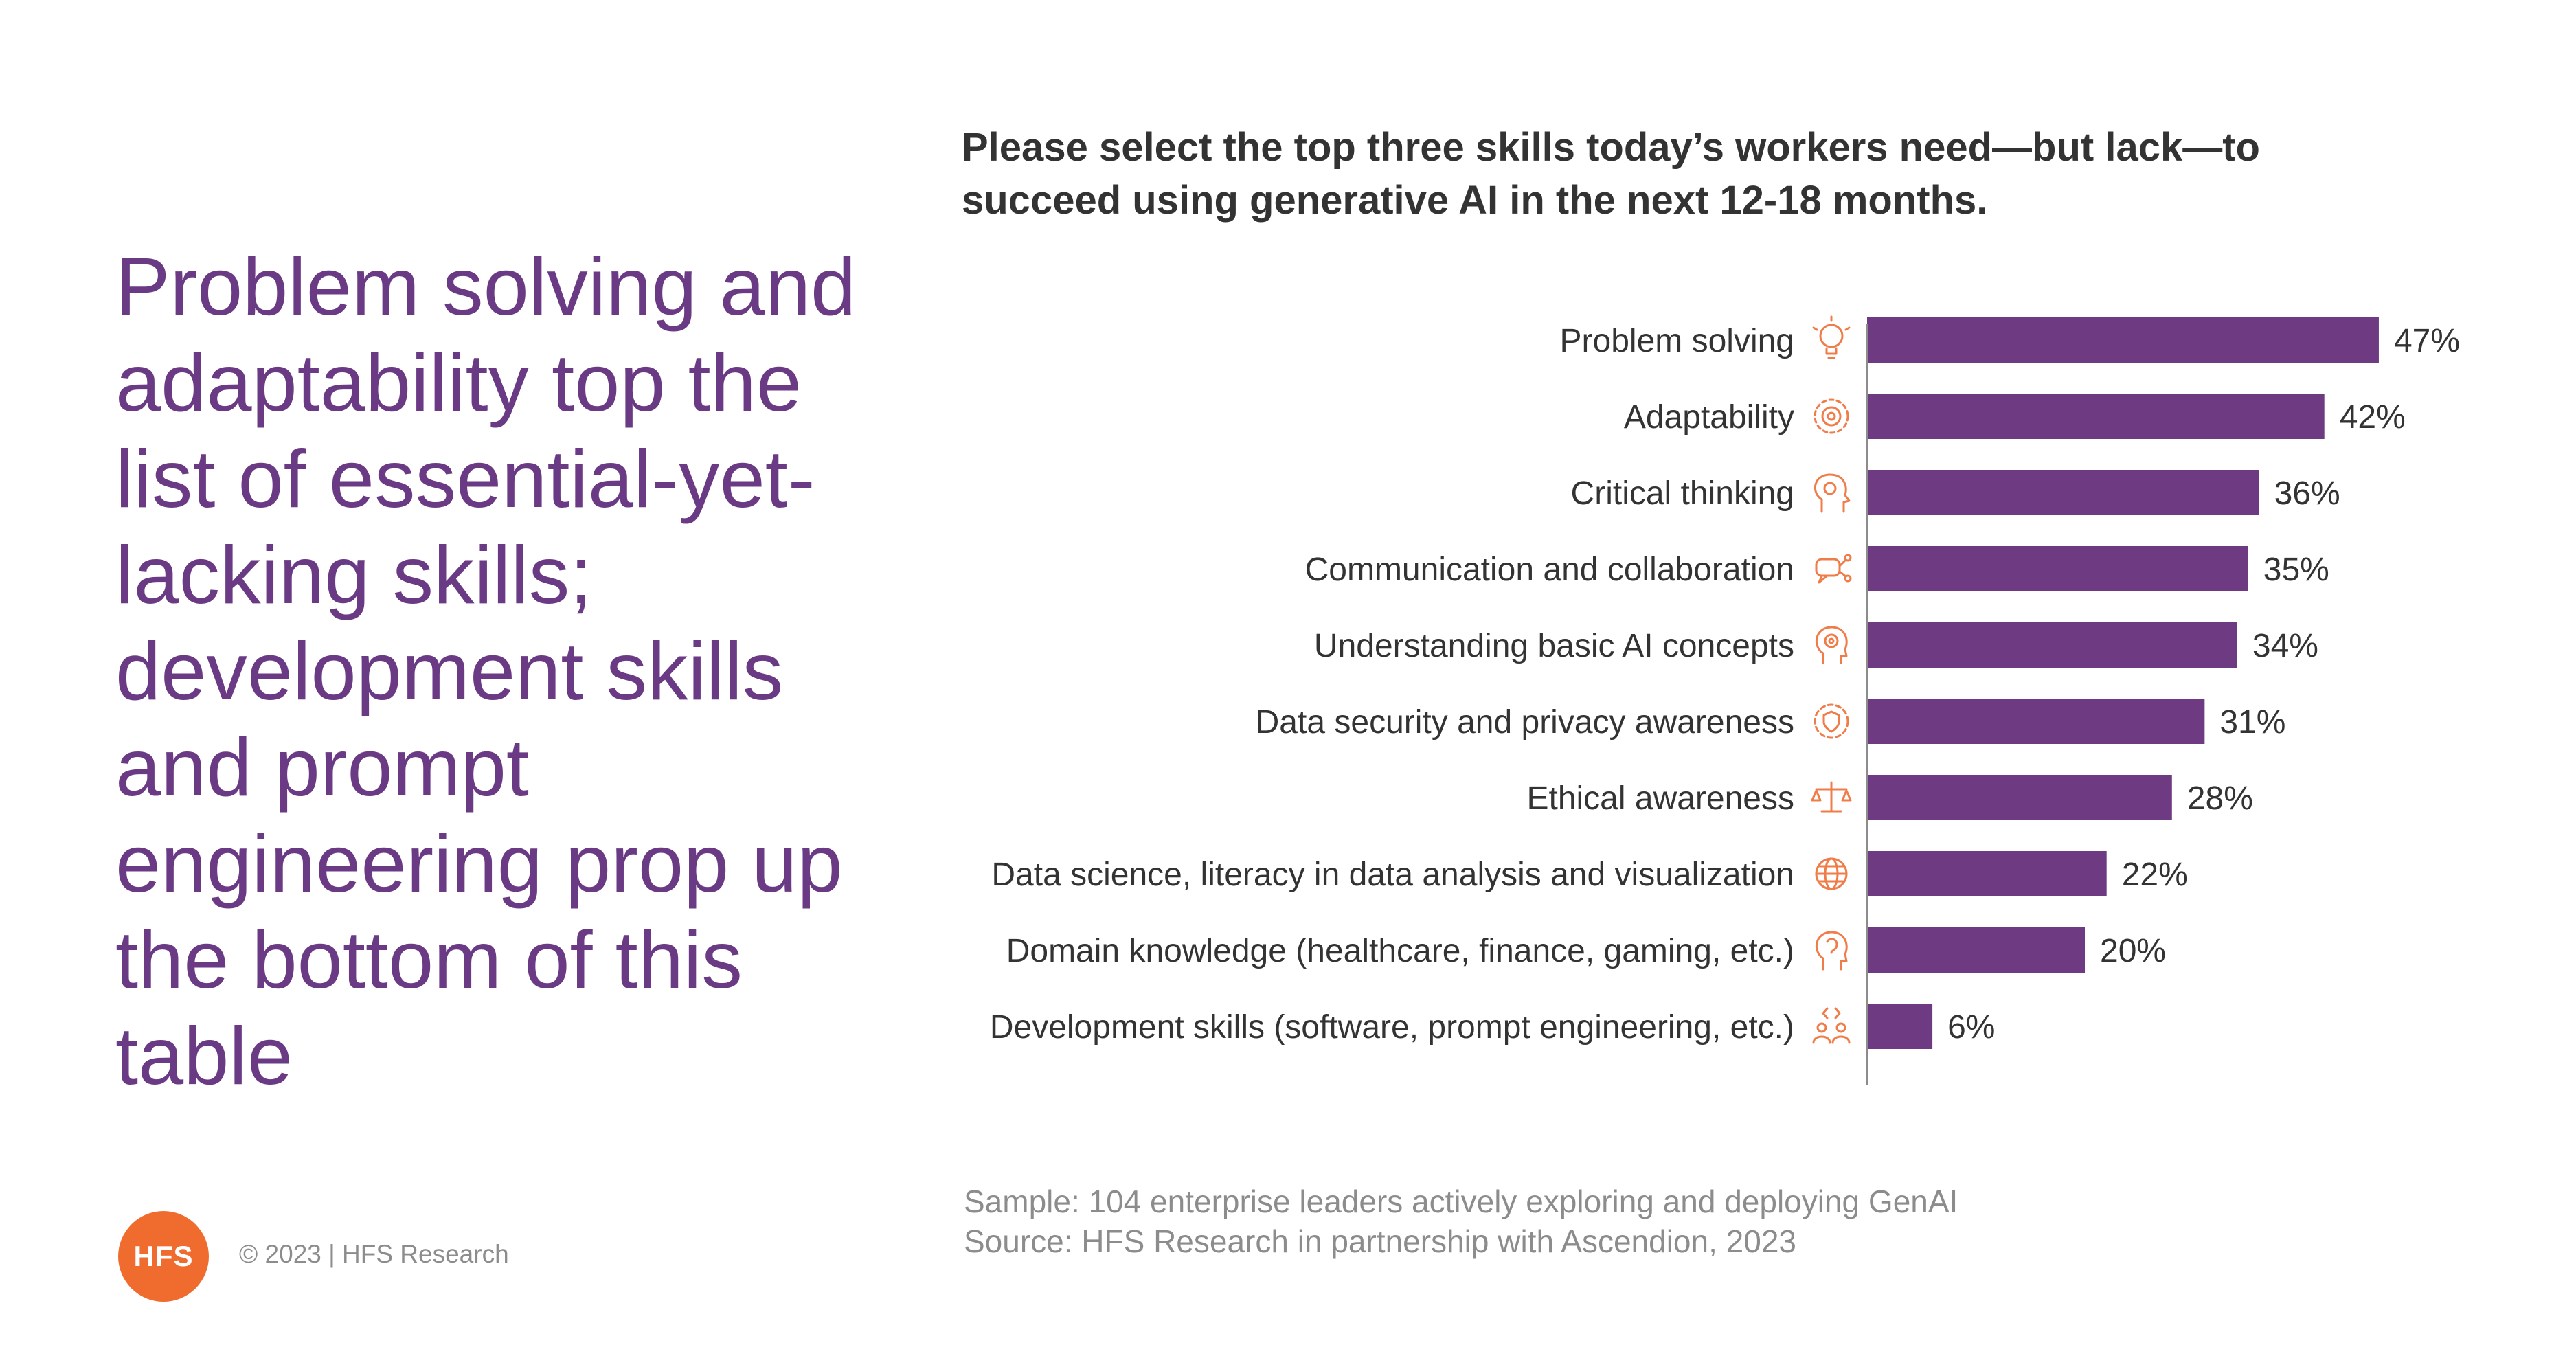 This screenshot has width=2576, height=1345. What do you see at coordinates (1832, 951) in the screenshot?
I see `head-knowledge-icon` at bounding box center [1832, 951].